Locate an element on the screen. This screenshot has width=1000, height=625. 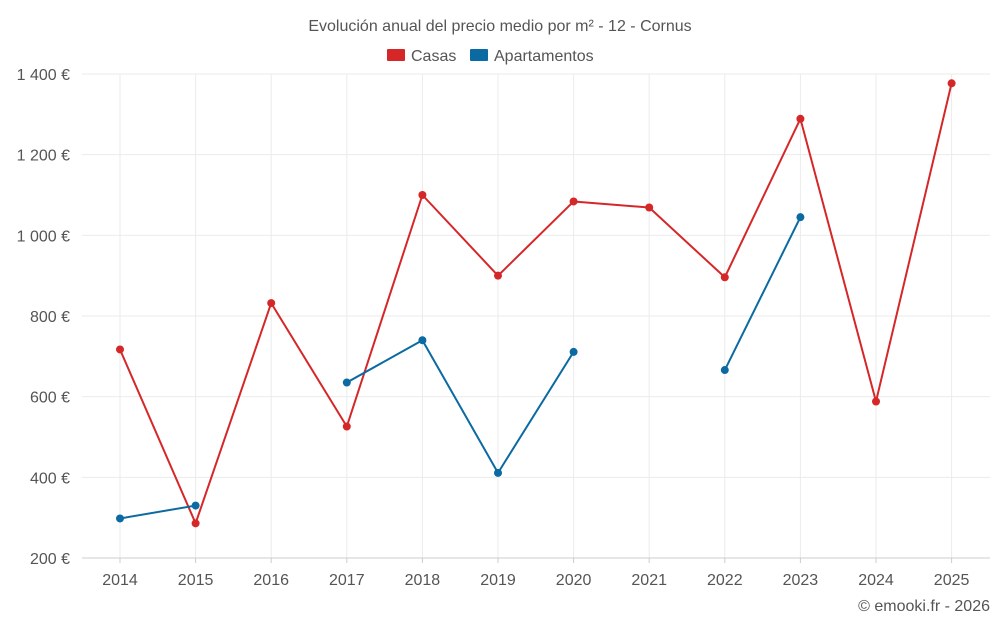
data-point-casas-2016 is located at coordinates (271, 303).